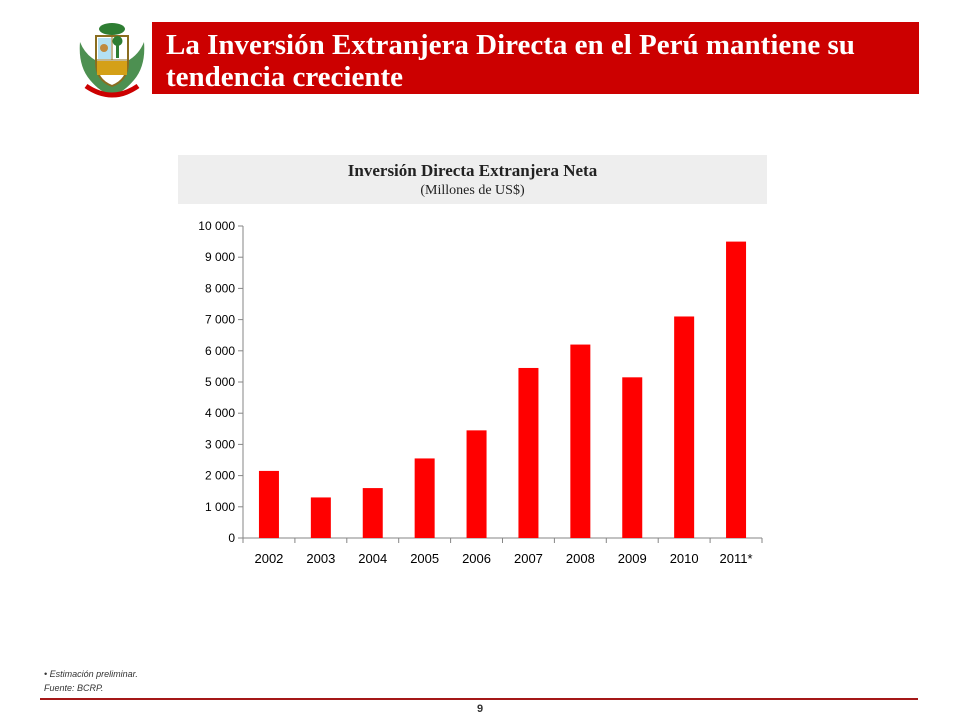  I want to click on bar-2010, so click(684, 427).